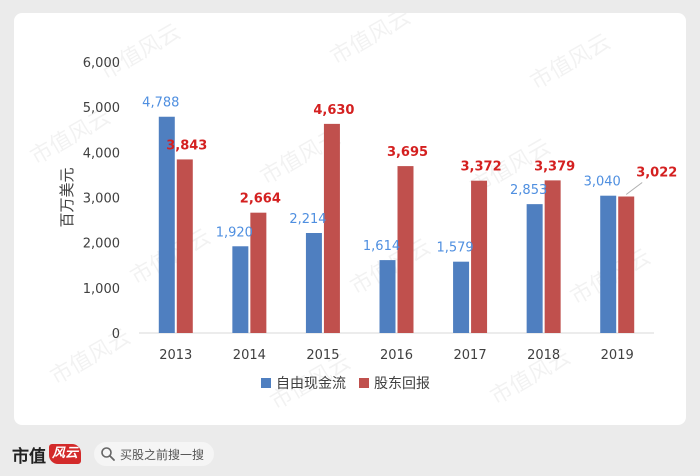 Image resolution: width=700 pixels, height=476 pixels. Describe the element at coordinates (634, 188) in the screenshot. I see `data-label-leader-line` at that location.